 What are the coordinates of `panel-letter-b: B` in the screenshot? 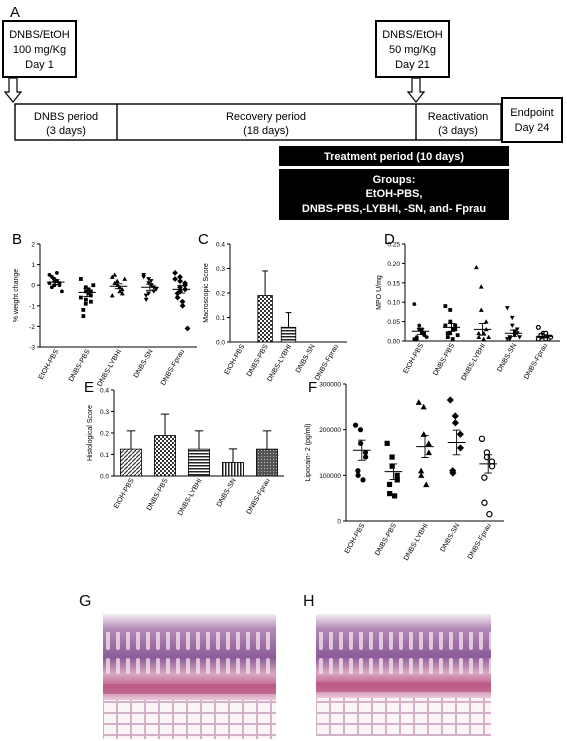 It's located at (17, 239).